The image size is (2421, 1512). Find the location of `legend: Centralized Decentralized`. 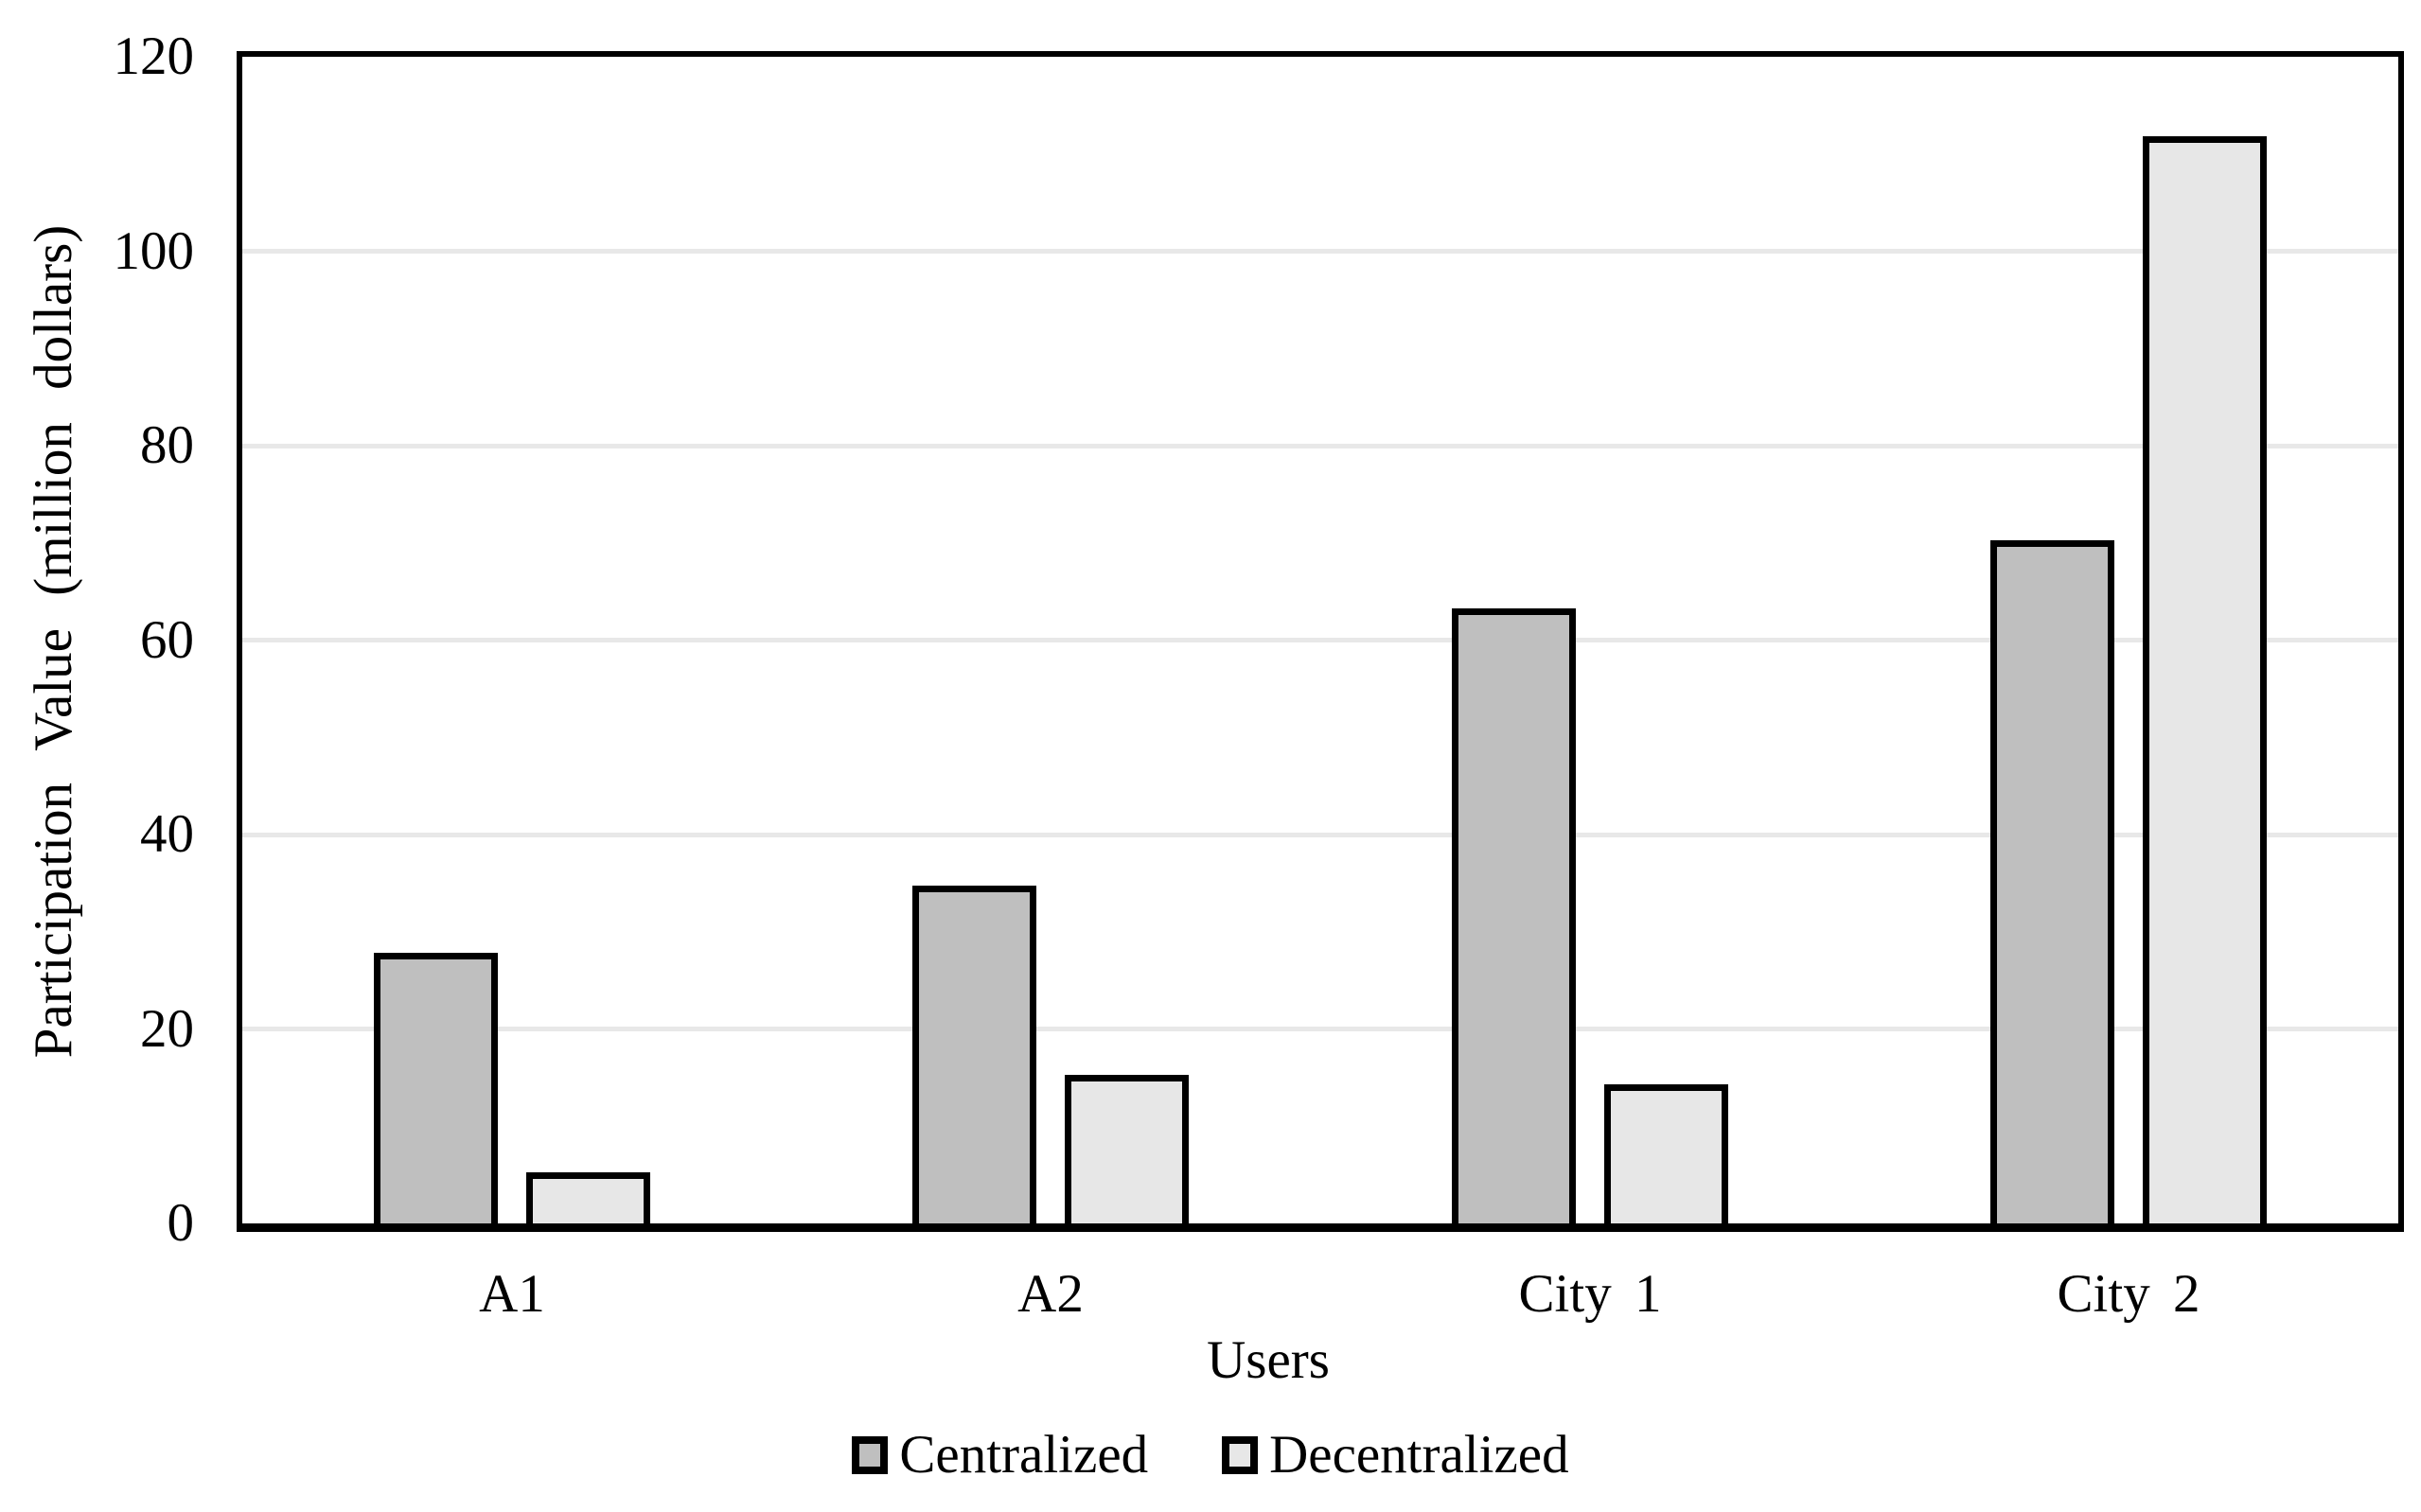

legend: Centralized Decentralized is located at coordinates (1210, 1455).